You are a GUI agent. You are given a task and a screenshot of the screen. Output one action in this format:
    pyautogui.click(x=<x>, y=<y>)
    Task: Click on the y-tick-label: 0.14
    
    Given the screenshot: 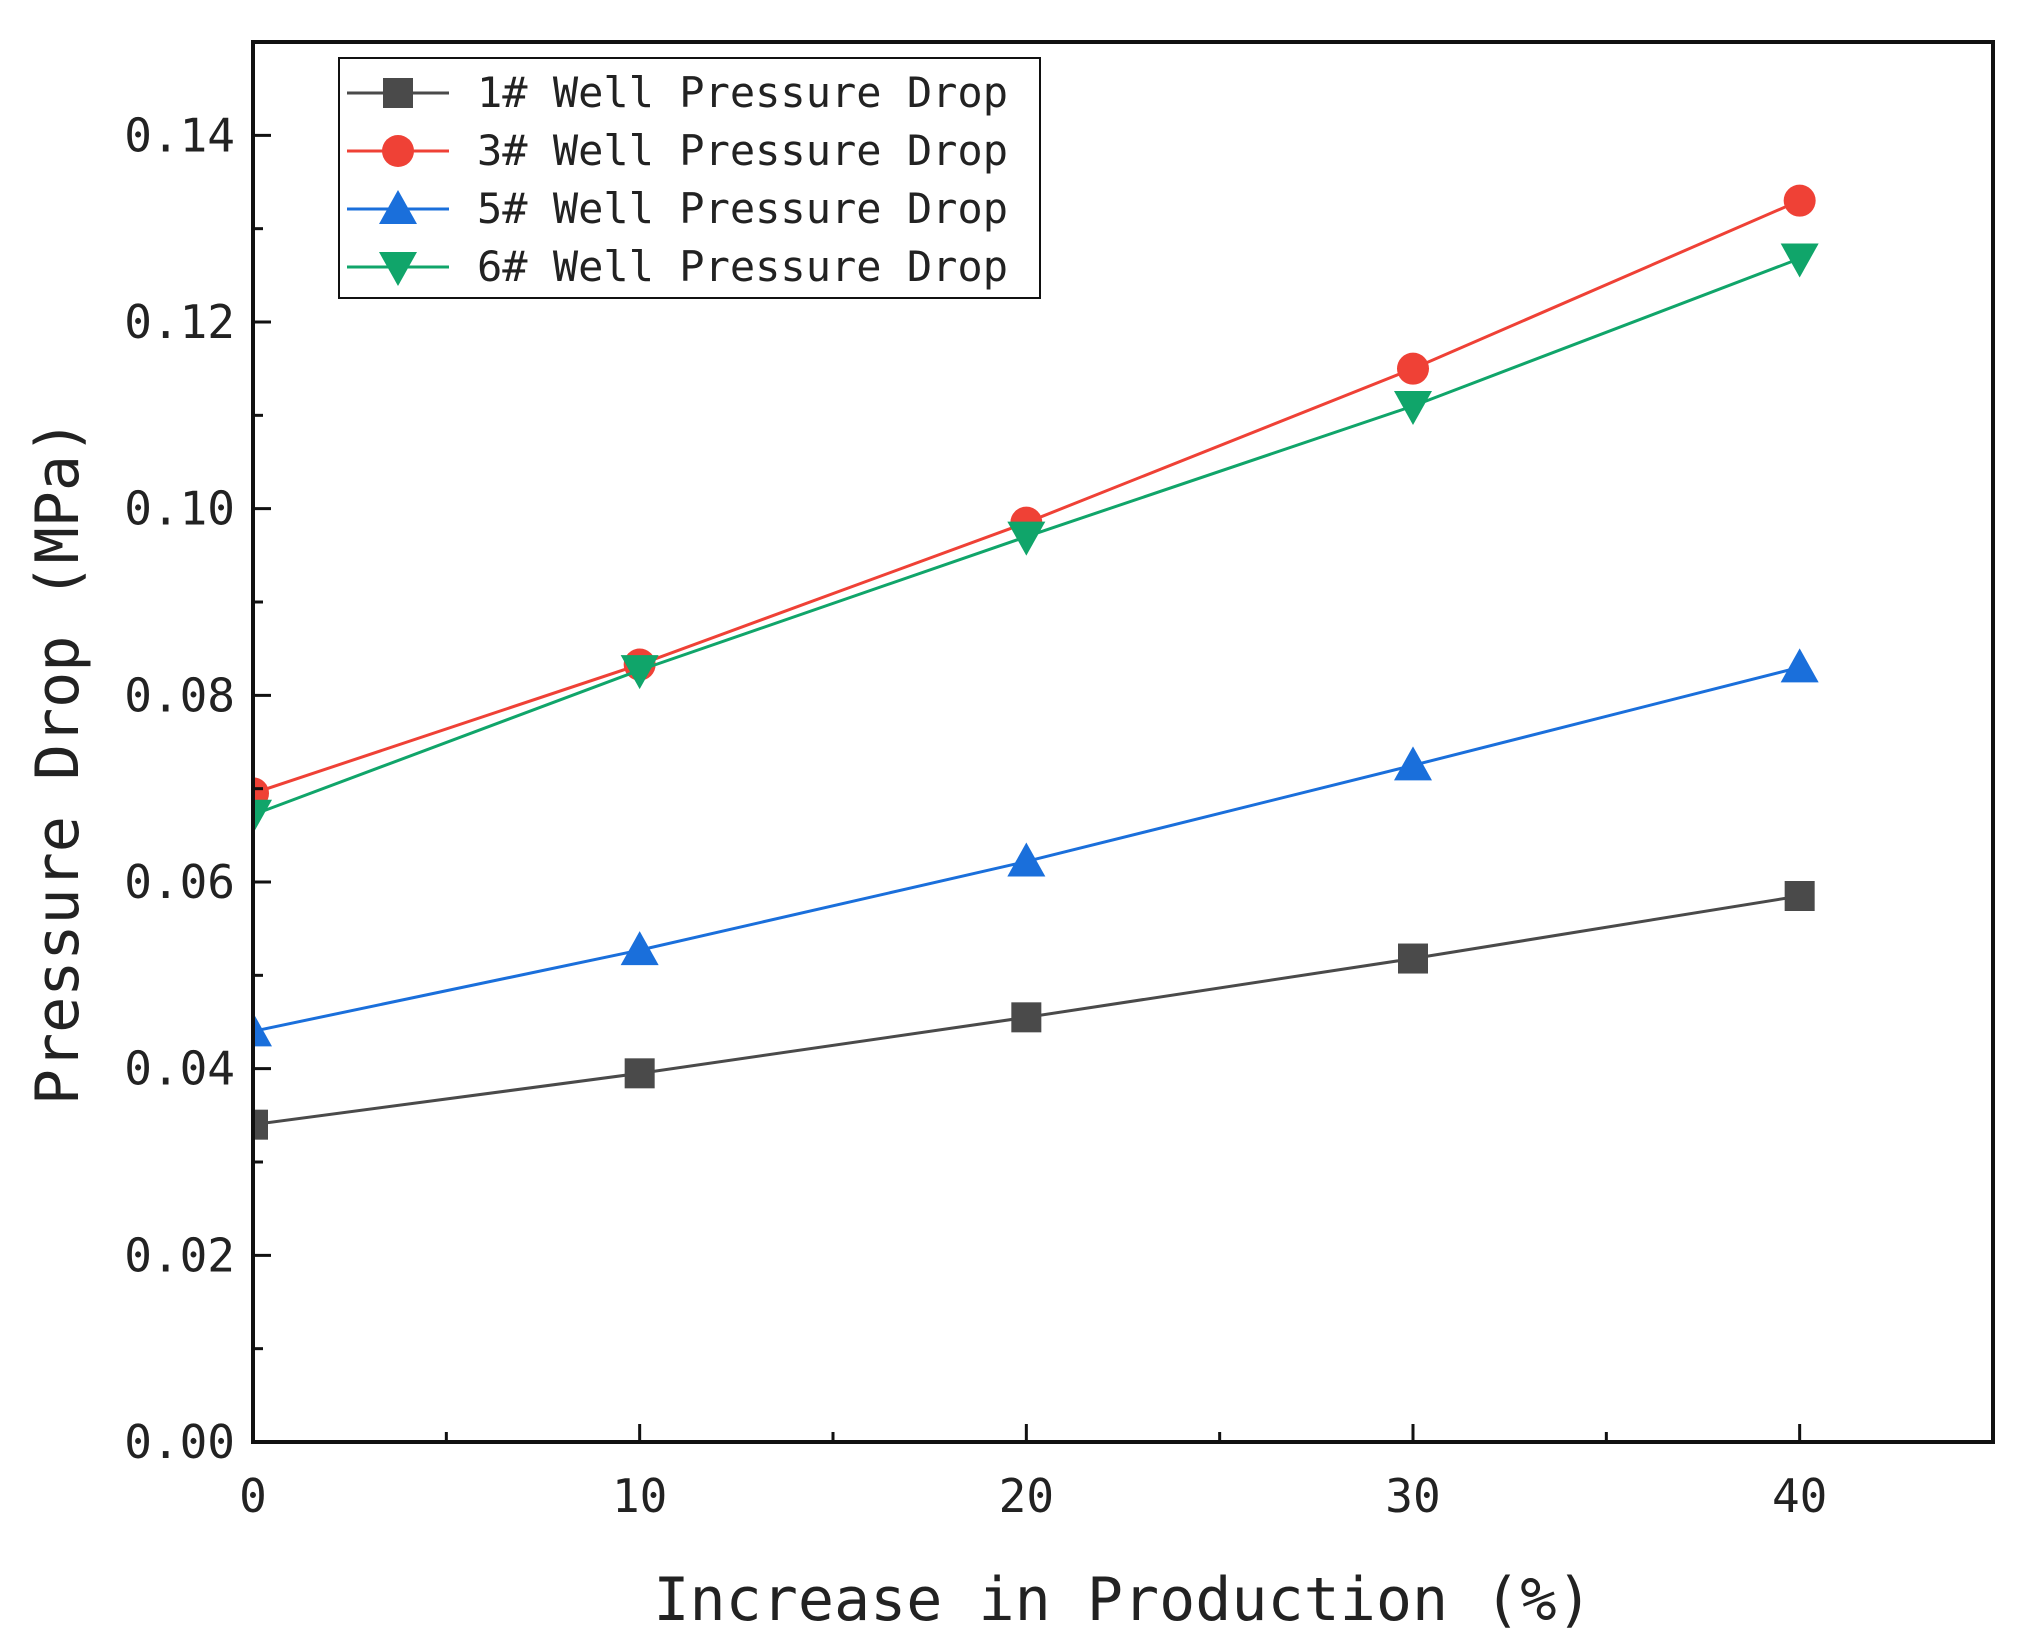 What is the action you would take?
    pyautogui.click(x=179, y=135)
    